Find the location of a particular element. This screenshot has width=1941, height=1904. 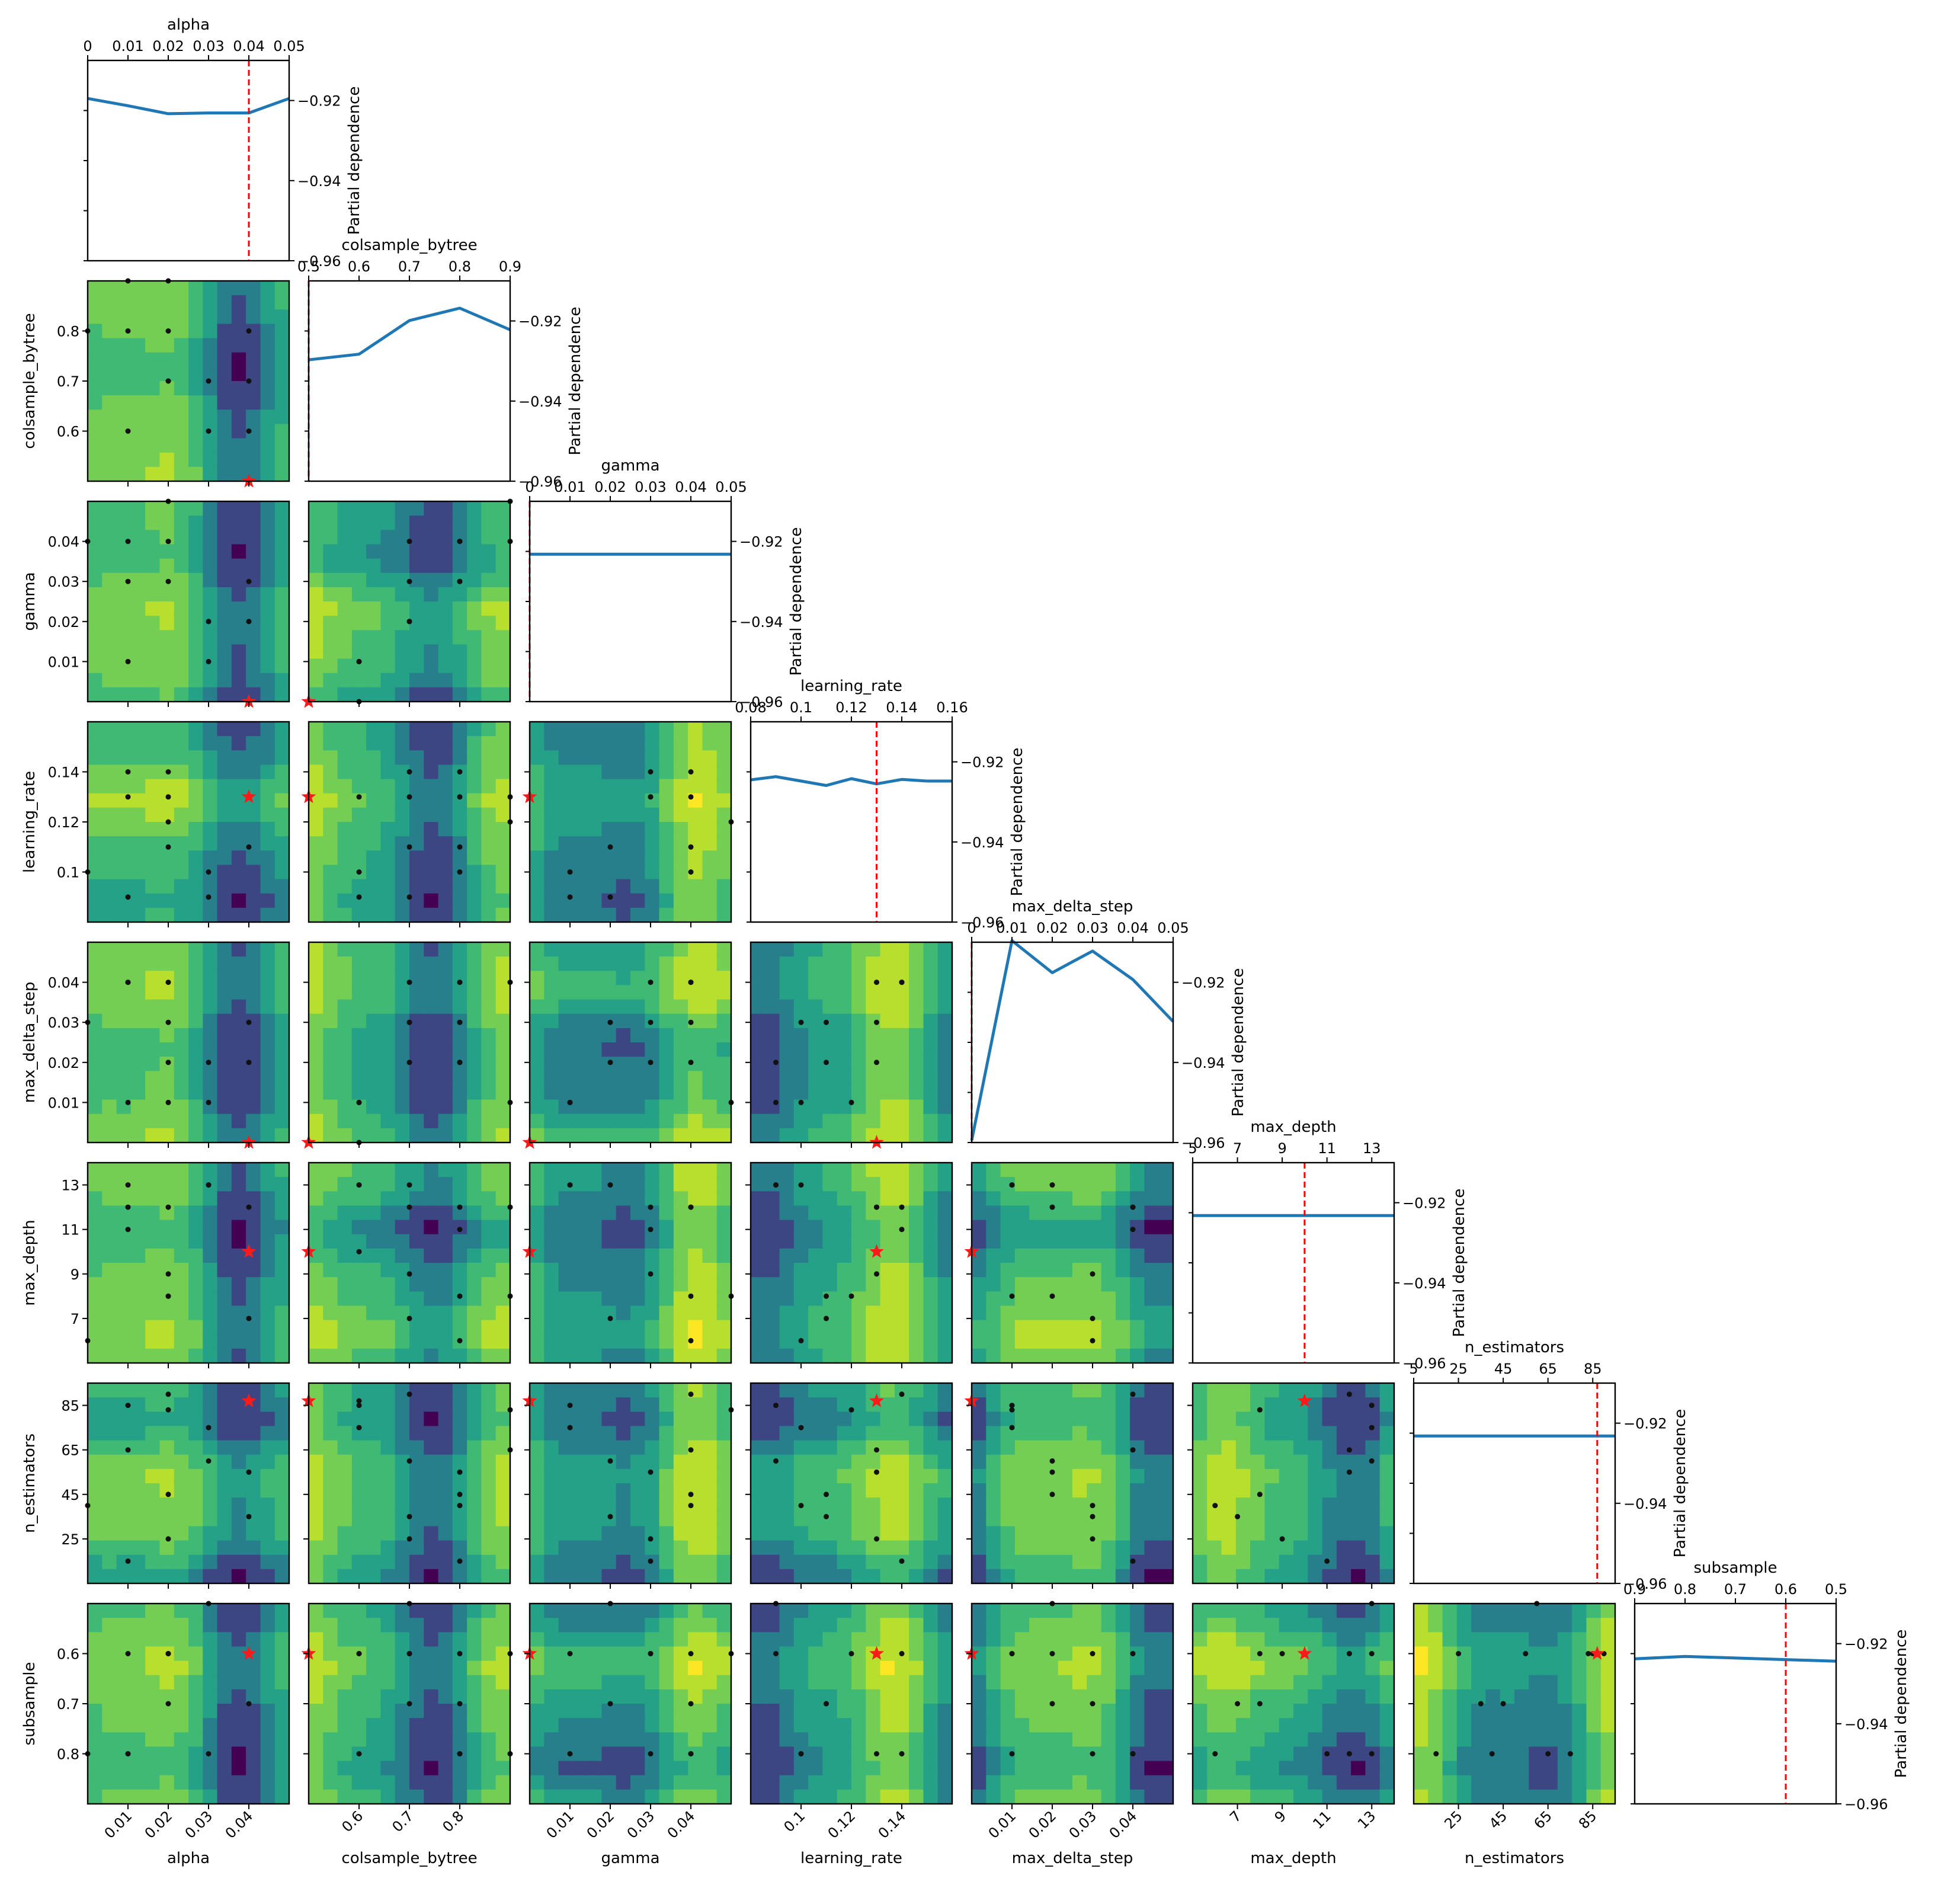

contour-panel-learning_rate-vs-colsample_bytree is located at coordinates (407, 824).